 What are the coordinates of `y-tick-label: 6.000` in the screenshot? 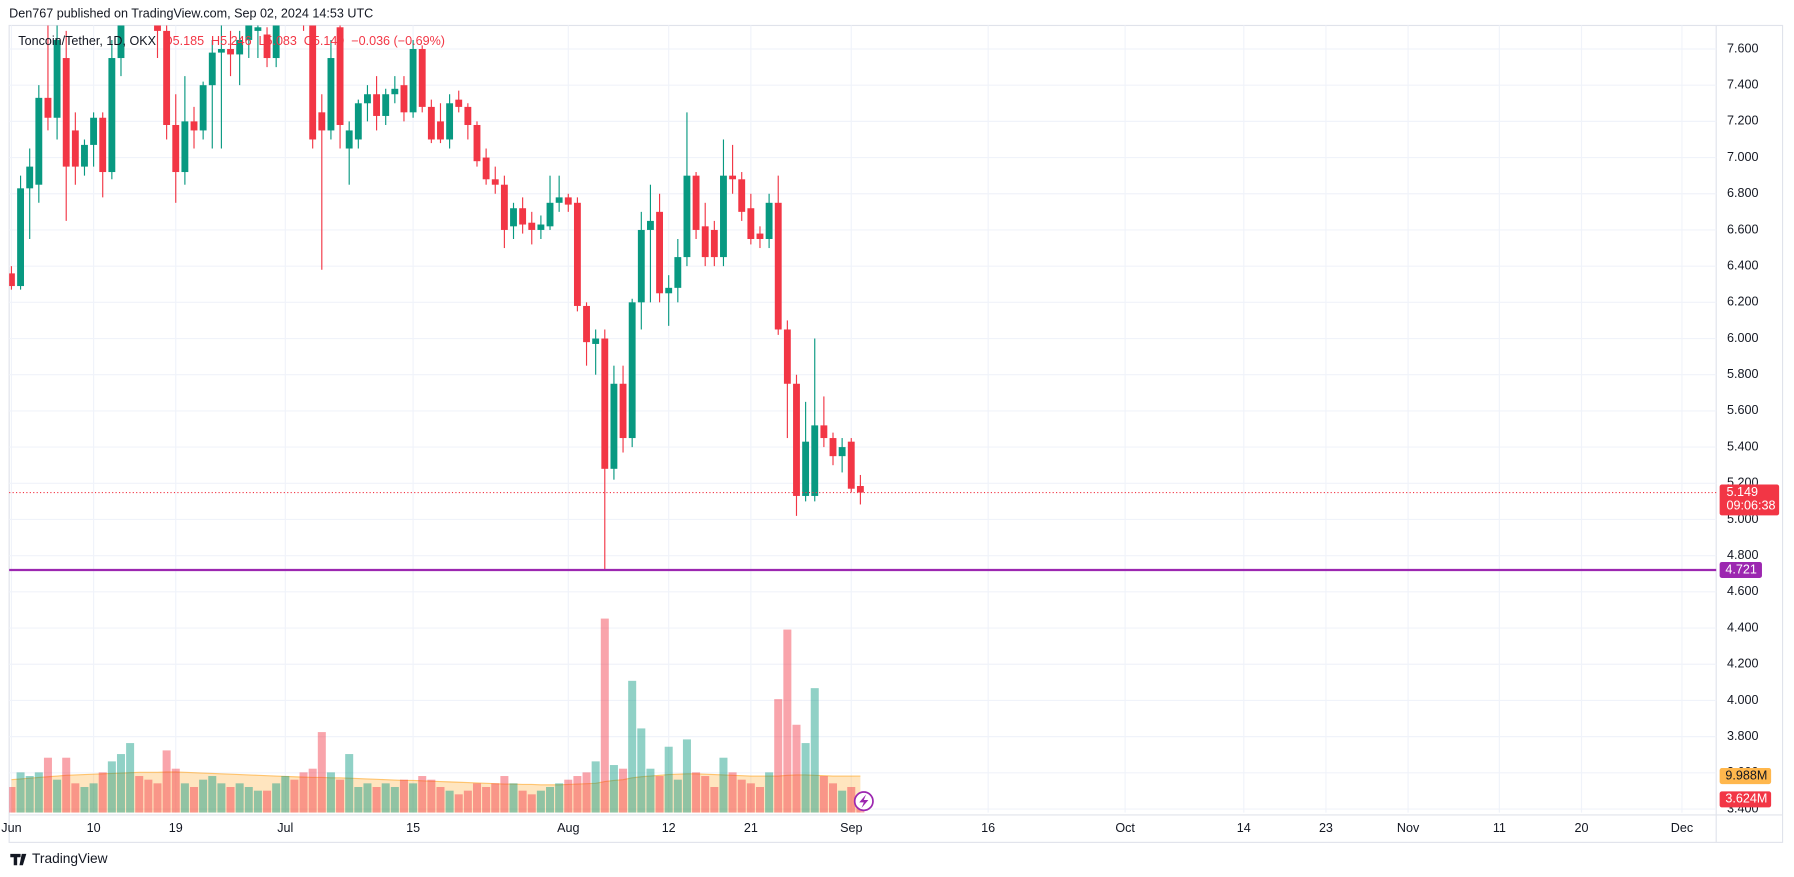 It's located at (1742, 338).